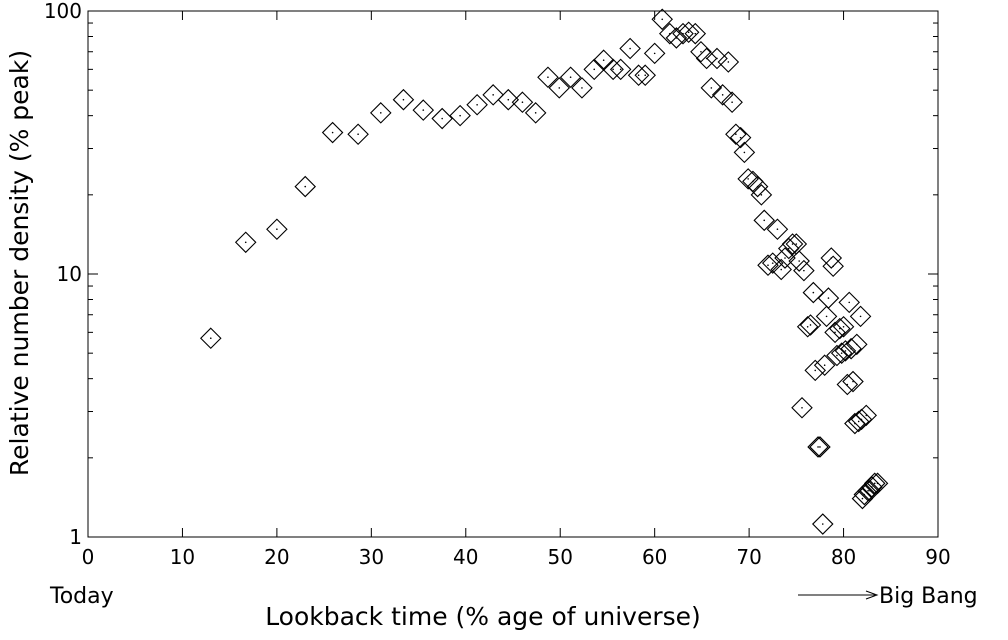 Image resolution: width=1008 pixels, height=640 pixels. I want to click on x-tick-label: 0, so click(88, 557).